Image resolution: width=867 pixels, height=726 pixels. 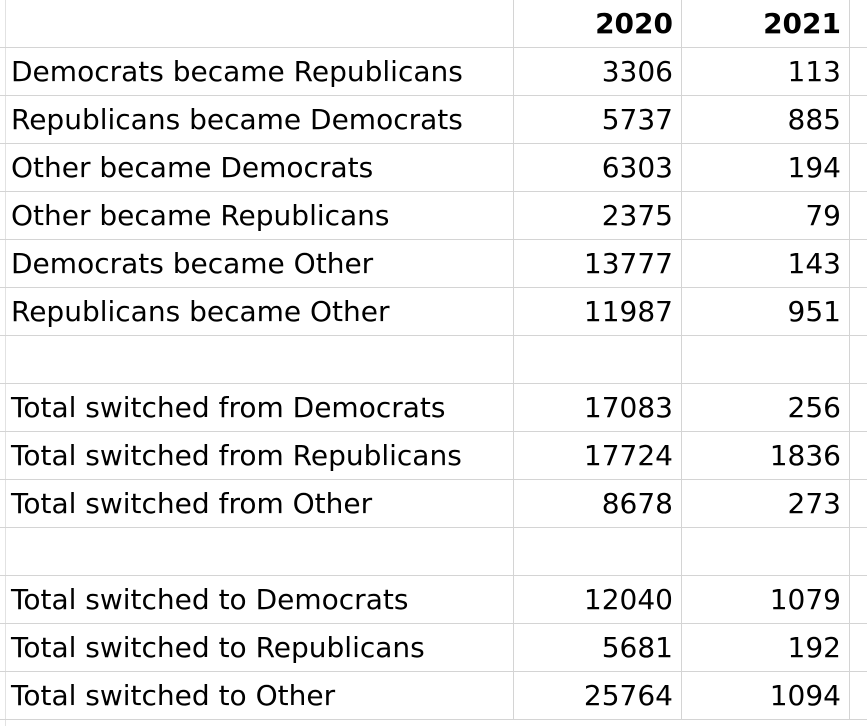 I want to click on value-2021-cell: 79, so click(x=766, y=215).